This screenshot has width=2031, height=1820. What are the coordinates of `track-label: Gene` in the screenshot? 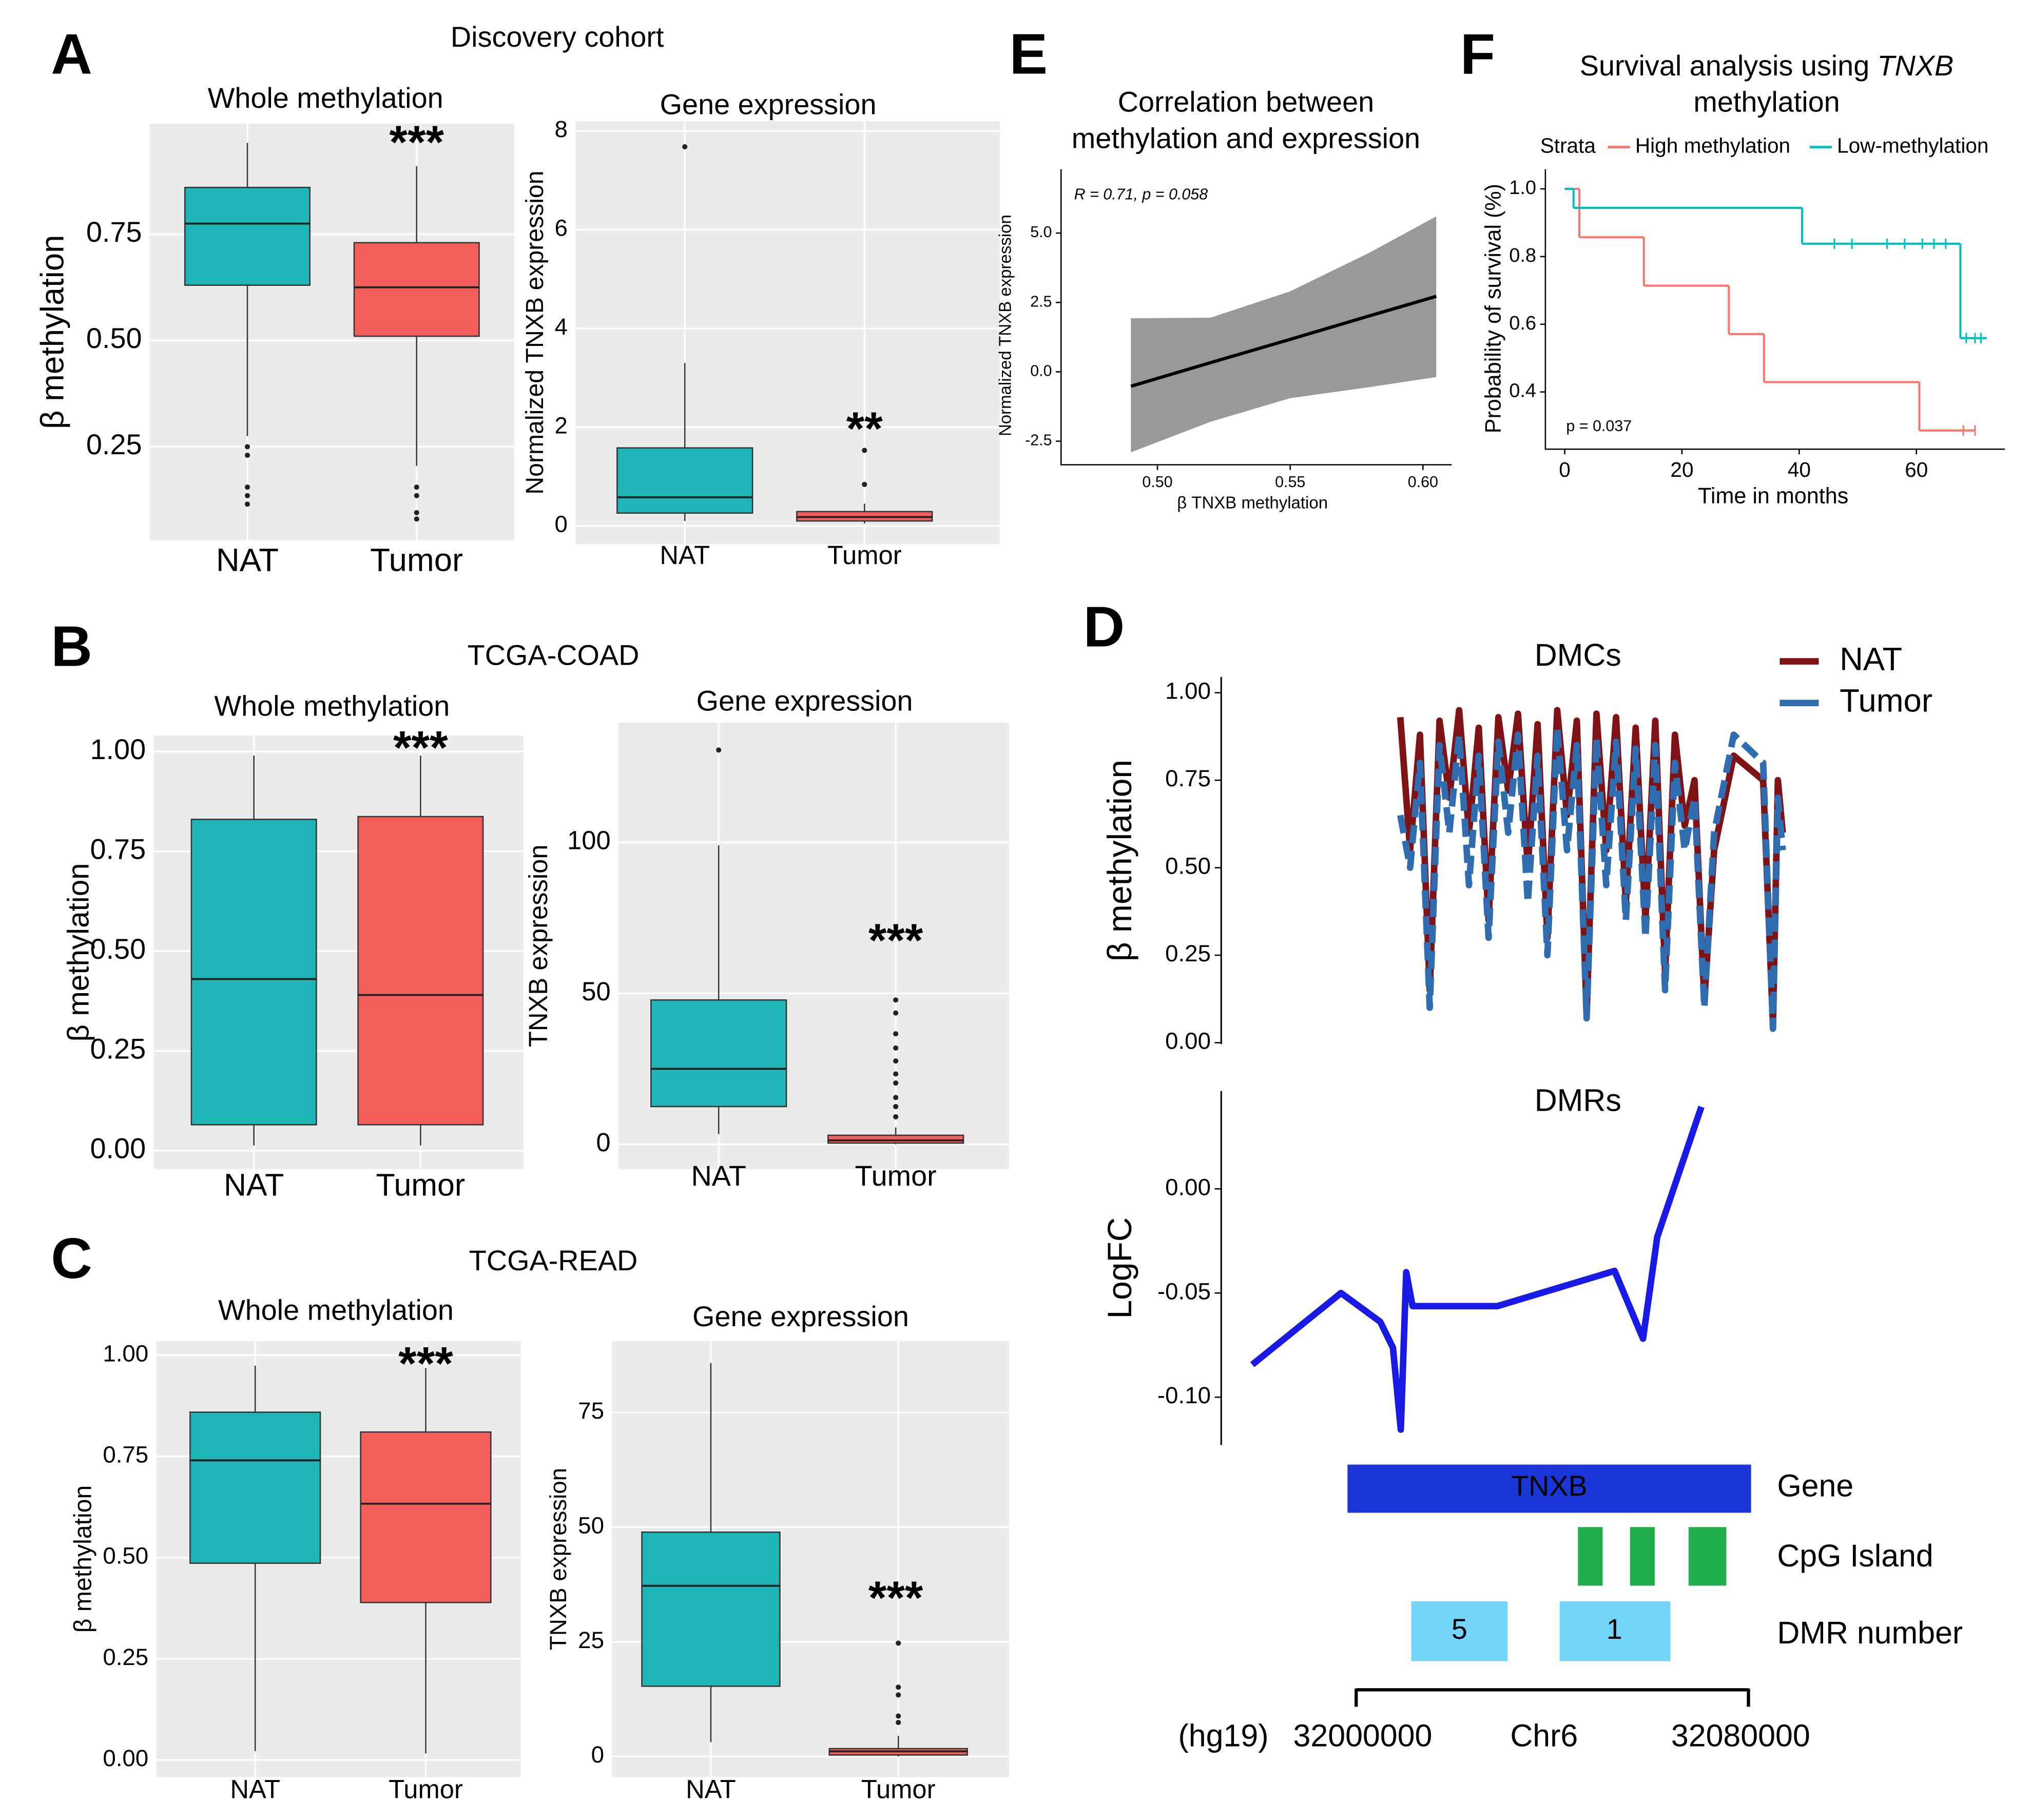 It's located at (1815, 1486).